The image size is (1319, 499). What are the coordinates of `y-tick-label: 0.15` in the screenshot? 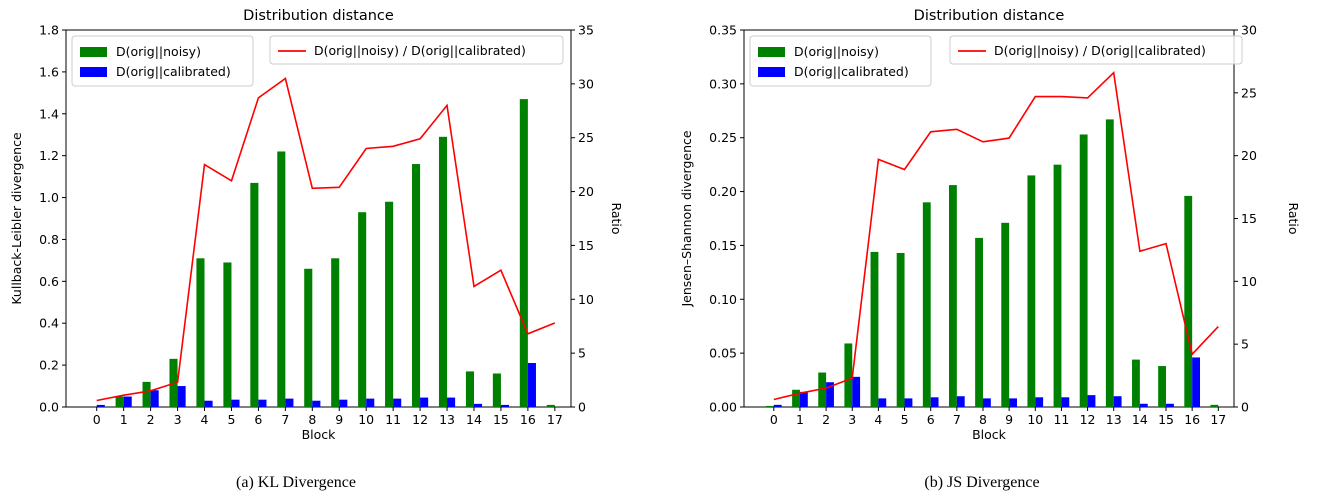 It's located at (723, 245).